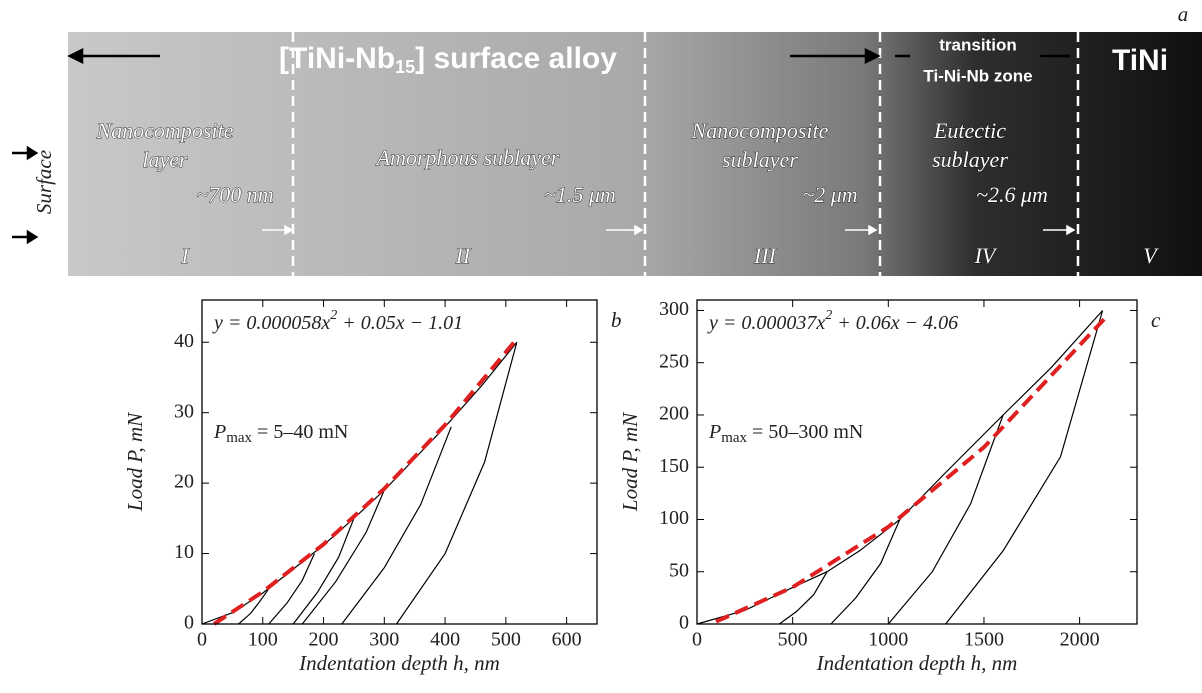 The width and height of the screenshot is (1202, 693). What do you see at coordinates (895, 323) in the screenshot?
I see `eq-part: + 0.06x − 4.06` at bounding box center [895, 323].